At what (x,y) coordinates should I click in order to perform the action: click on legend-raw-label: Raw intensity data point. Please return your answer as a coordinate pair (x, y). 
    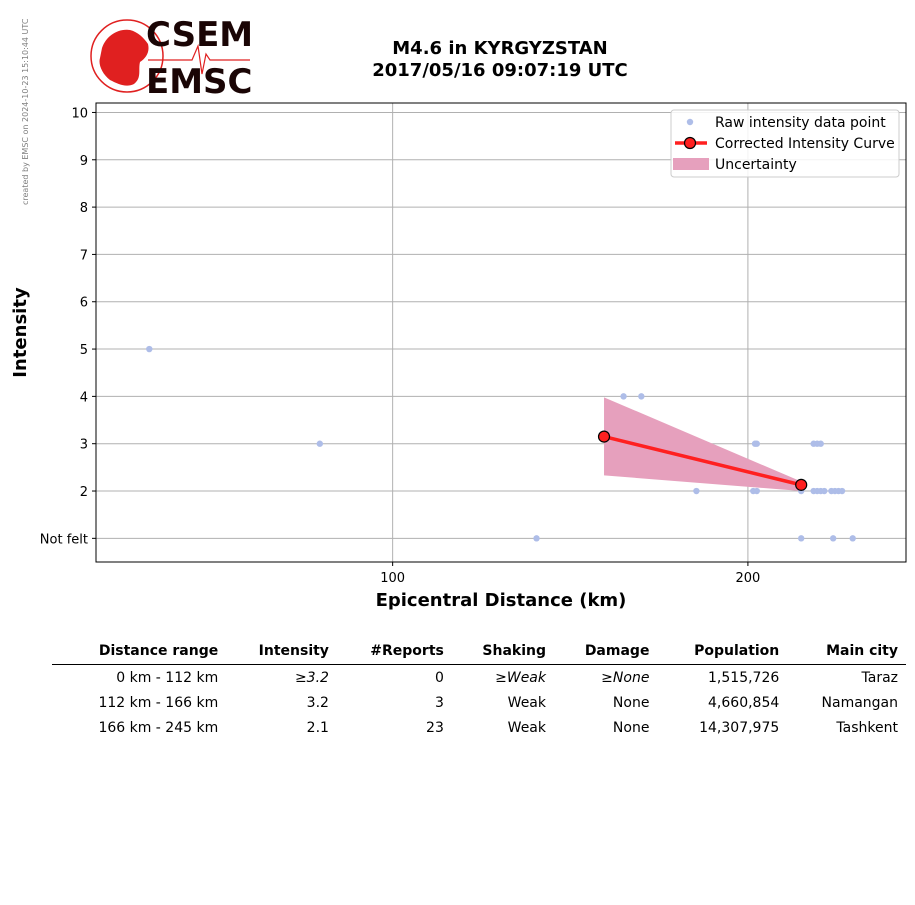
    Looking at the image, I should click on (800, 123).